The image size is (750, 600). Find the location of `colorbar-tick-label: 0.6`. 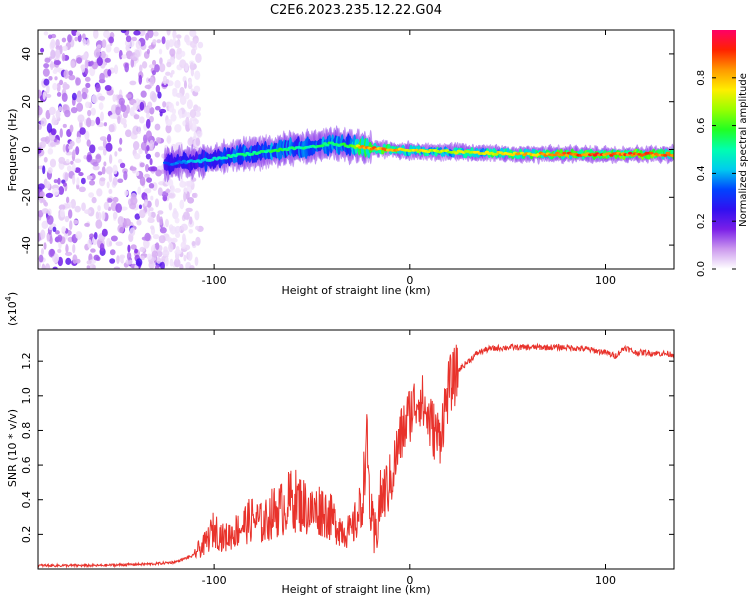

colorbar-tick-label: 0.6 is located at coordinates (701, 126).